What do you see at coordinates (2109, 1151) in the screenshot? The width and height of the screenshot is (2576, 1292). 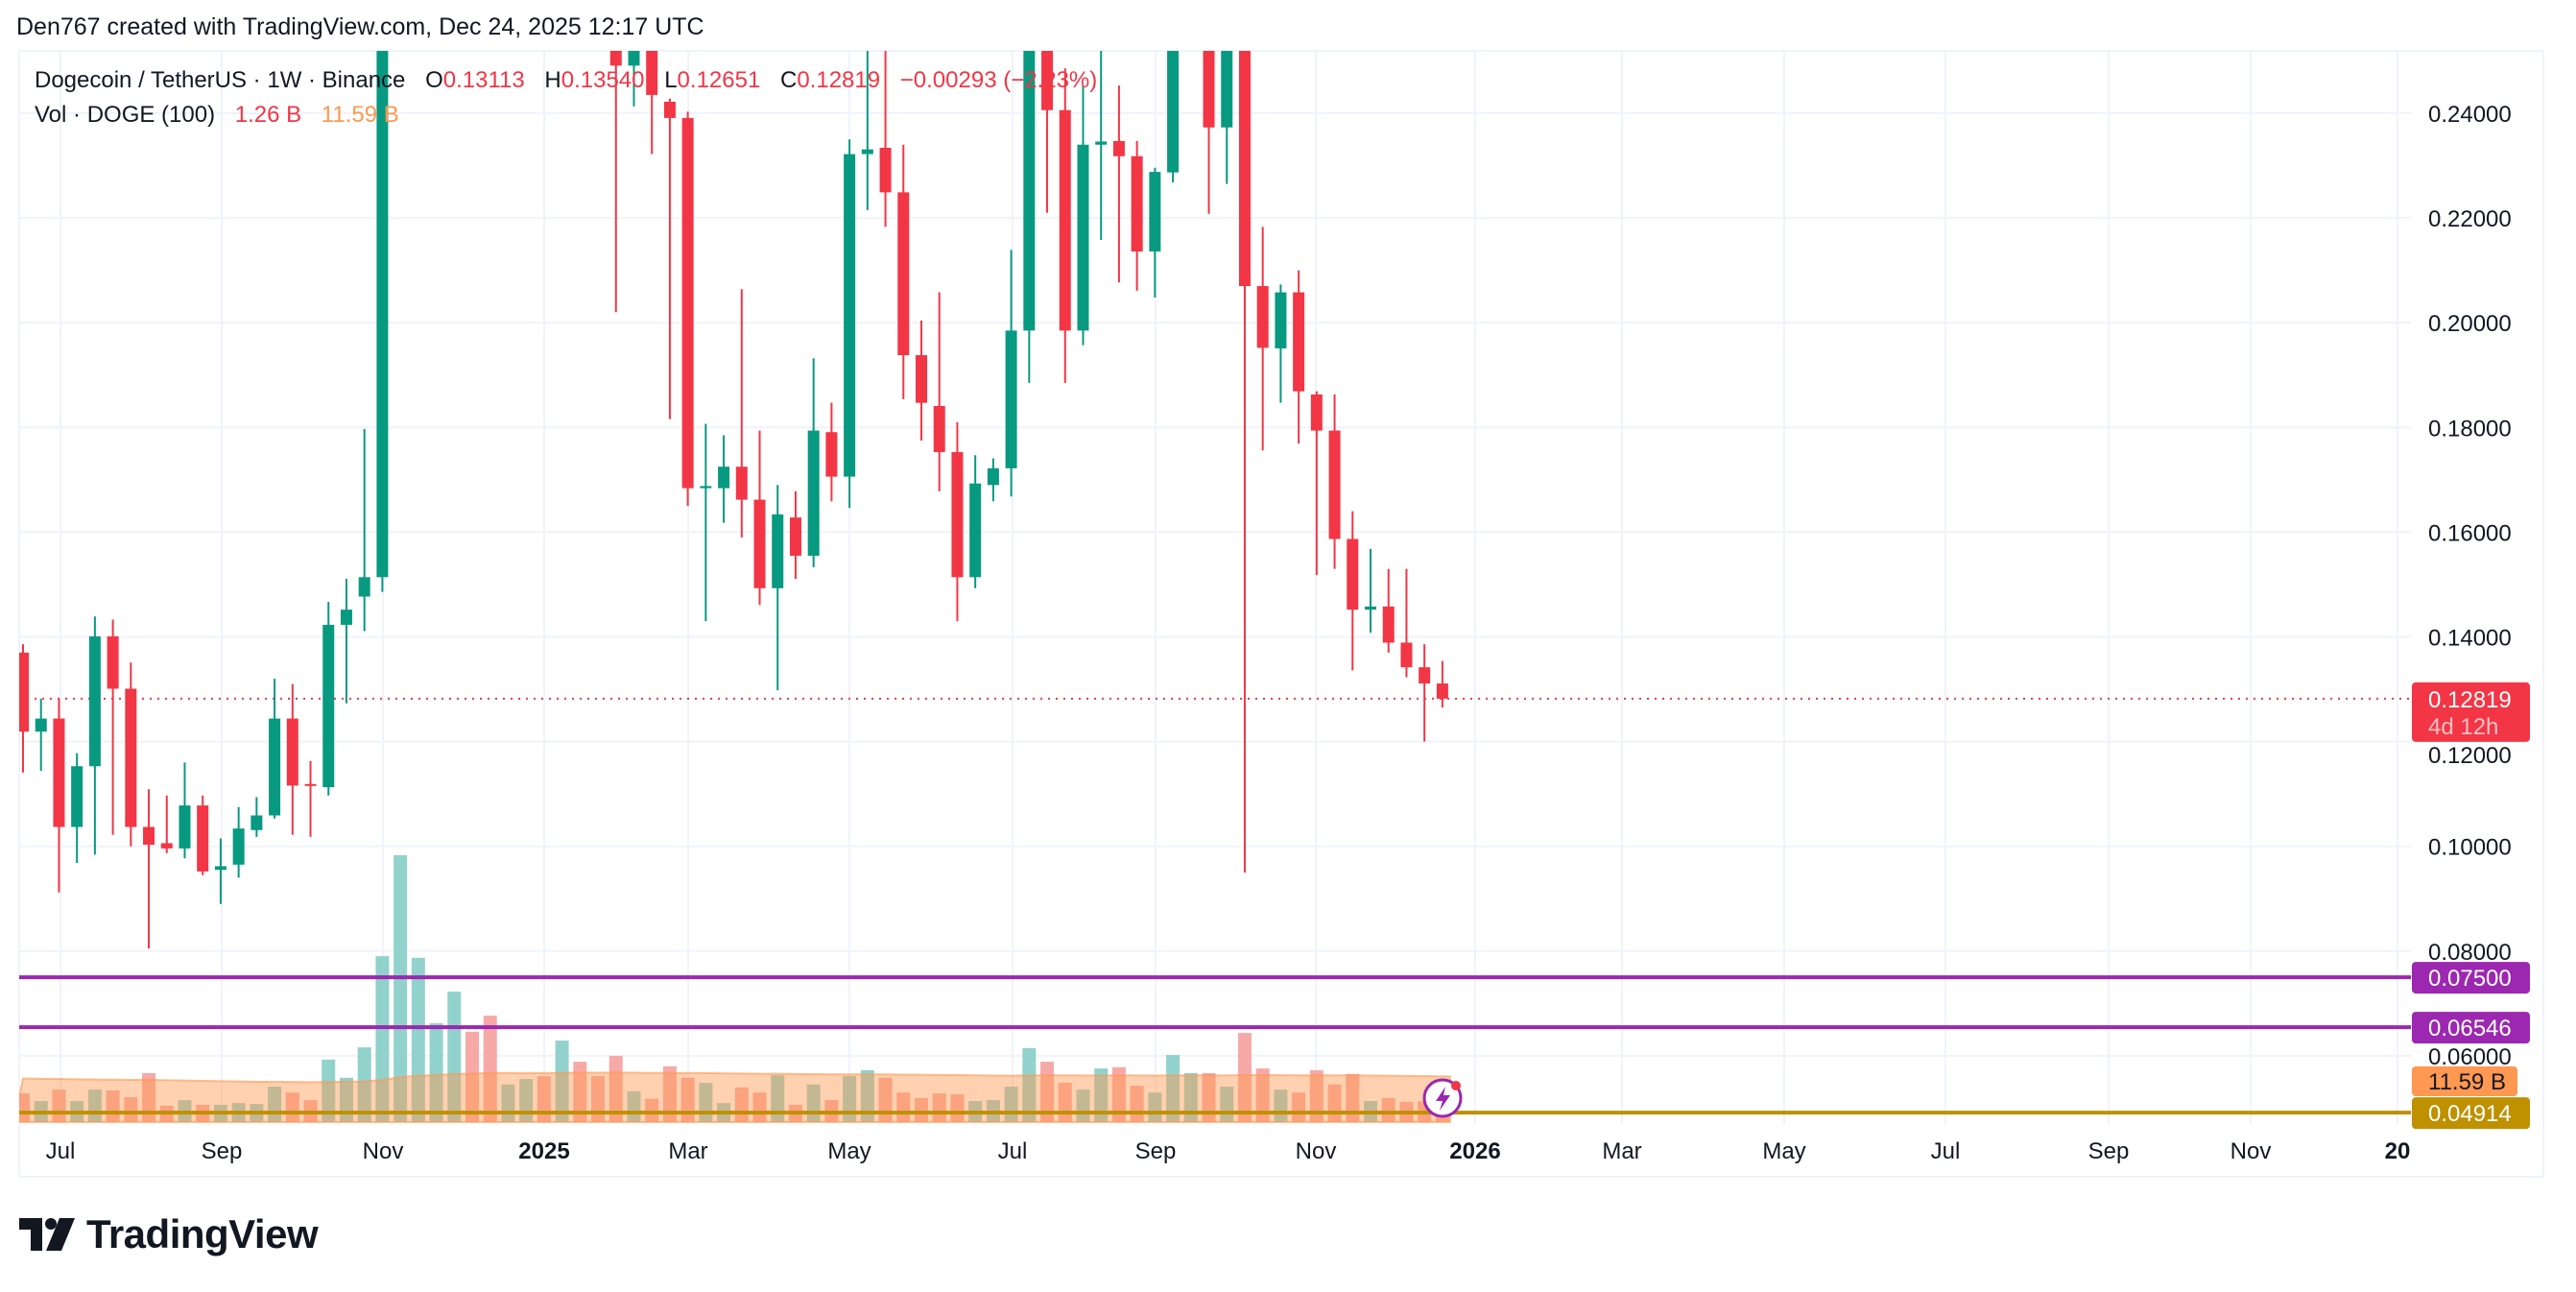 I see `x-tick-label: Sep` at bounding box center [2109, 1151].